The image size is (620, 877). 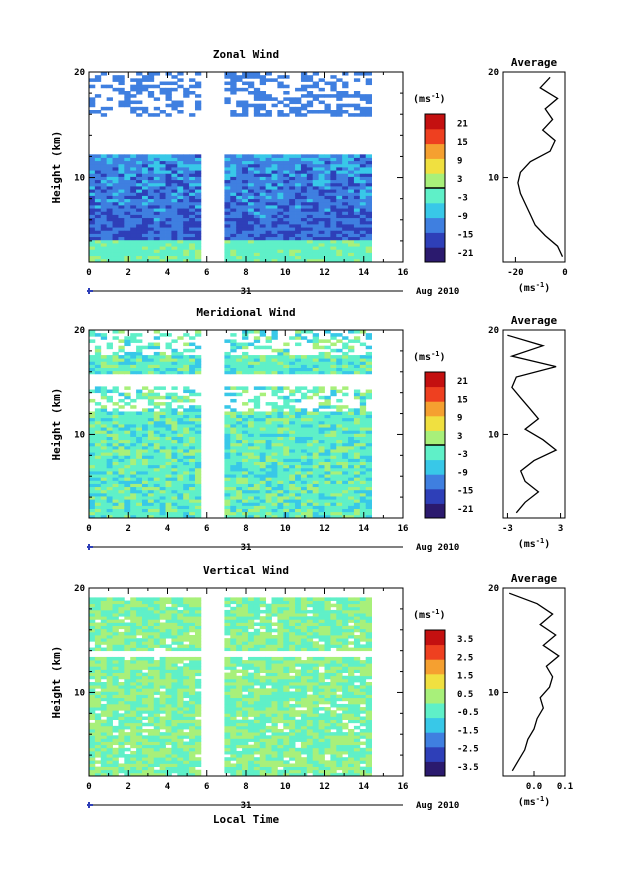 I want to click on profile-y-tick-label: 10, so click(x=493, y=179).